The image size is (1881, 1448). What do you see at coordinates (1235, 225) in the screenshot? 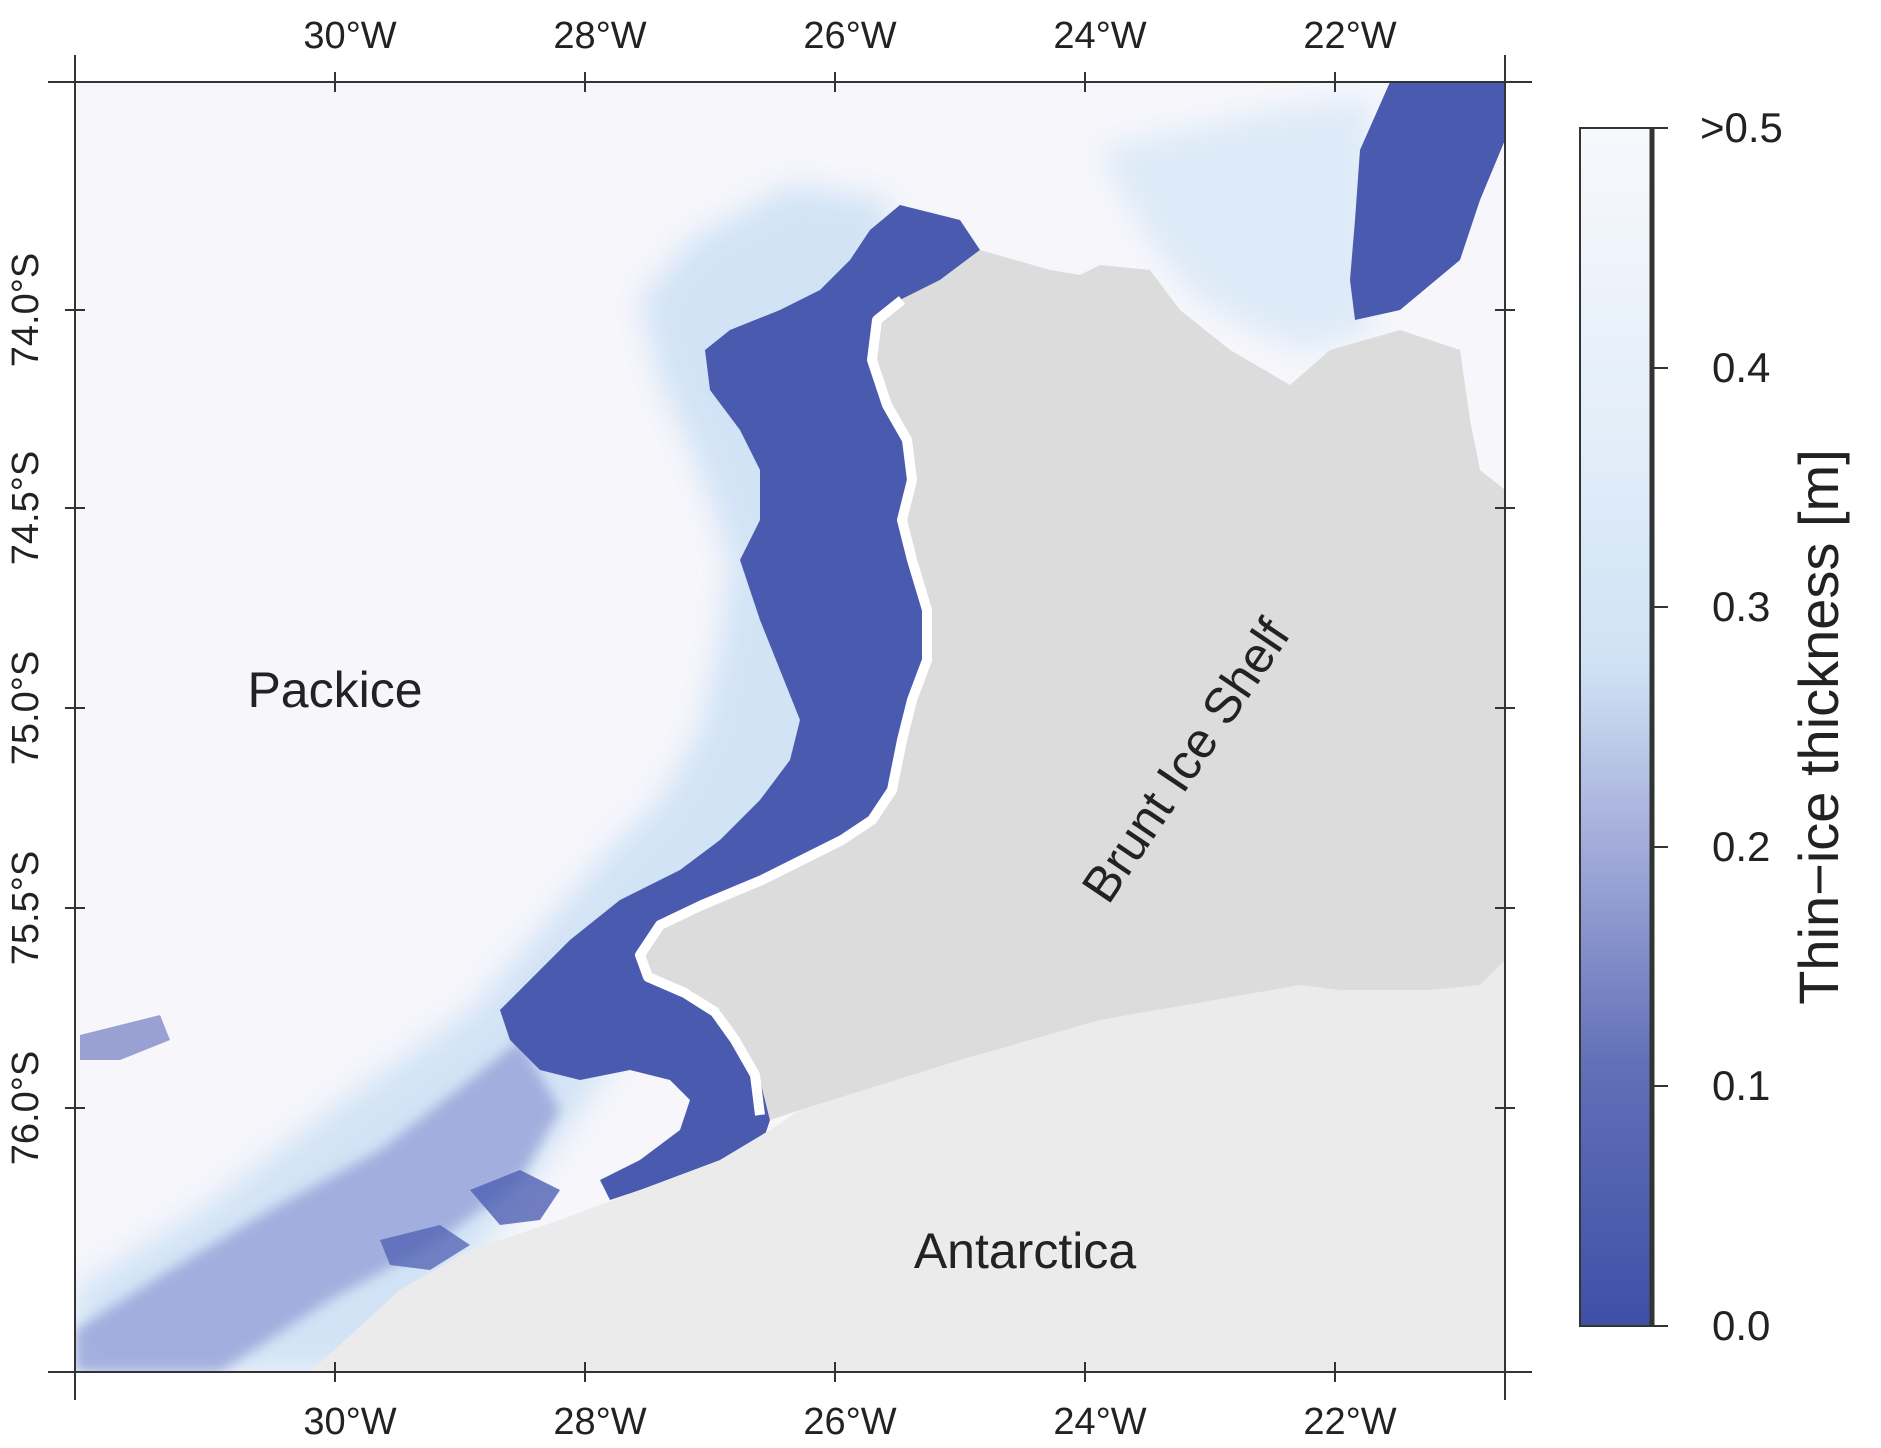
I see `thin-ice-light-band-north` at bounding box center [1235, 225].